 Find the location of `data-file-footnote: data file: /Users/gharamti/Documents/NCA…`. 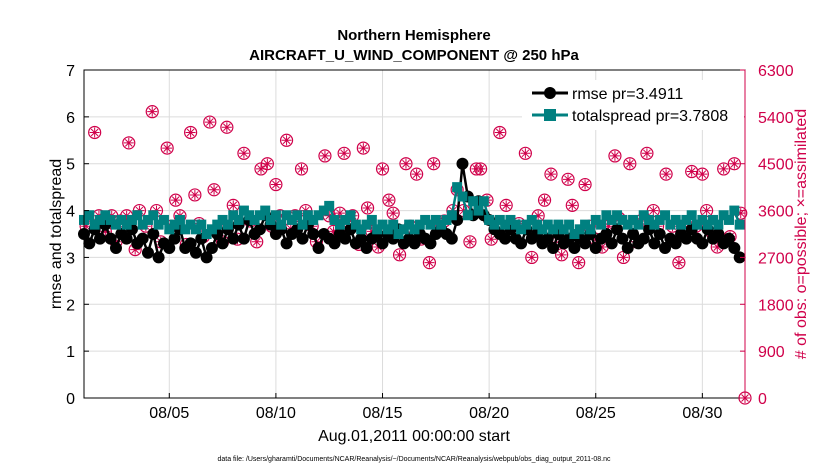

data-file-footnote: data file: /Users/gharamti/Documents/NCA… is located at coordinates (414, 459).